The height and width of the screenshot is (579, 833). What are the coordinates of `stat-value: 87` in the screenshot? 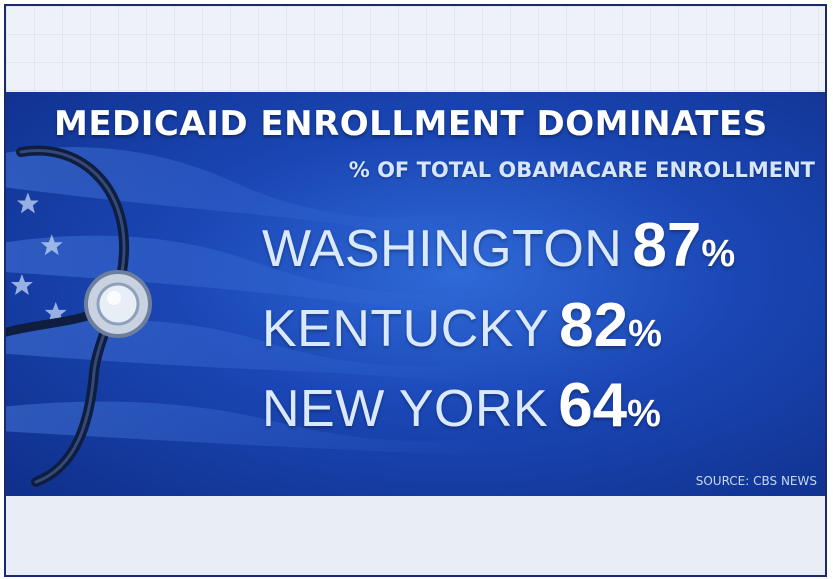 It's located at (667, 245).